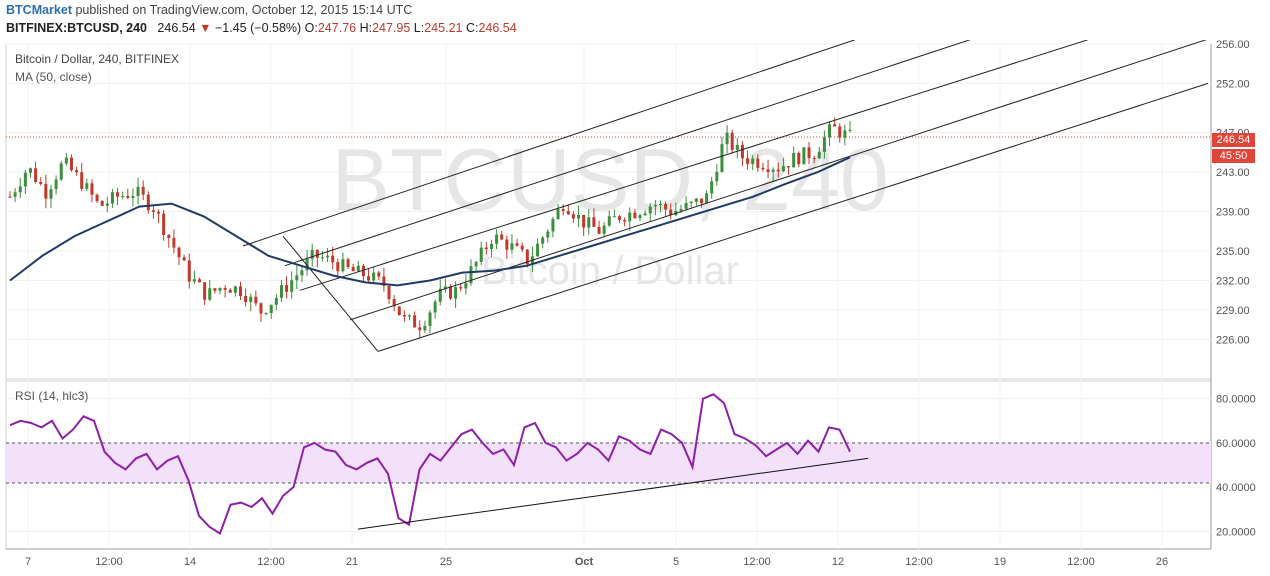 The width and height of the screenshot is (1270, 576). What do you see at coordinates (190, 562) in the screenshot?
I see `time-tick-label: 14` at bounding box center [190, 562].